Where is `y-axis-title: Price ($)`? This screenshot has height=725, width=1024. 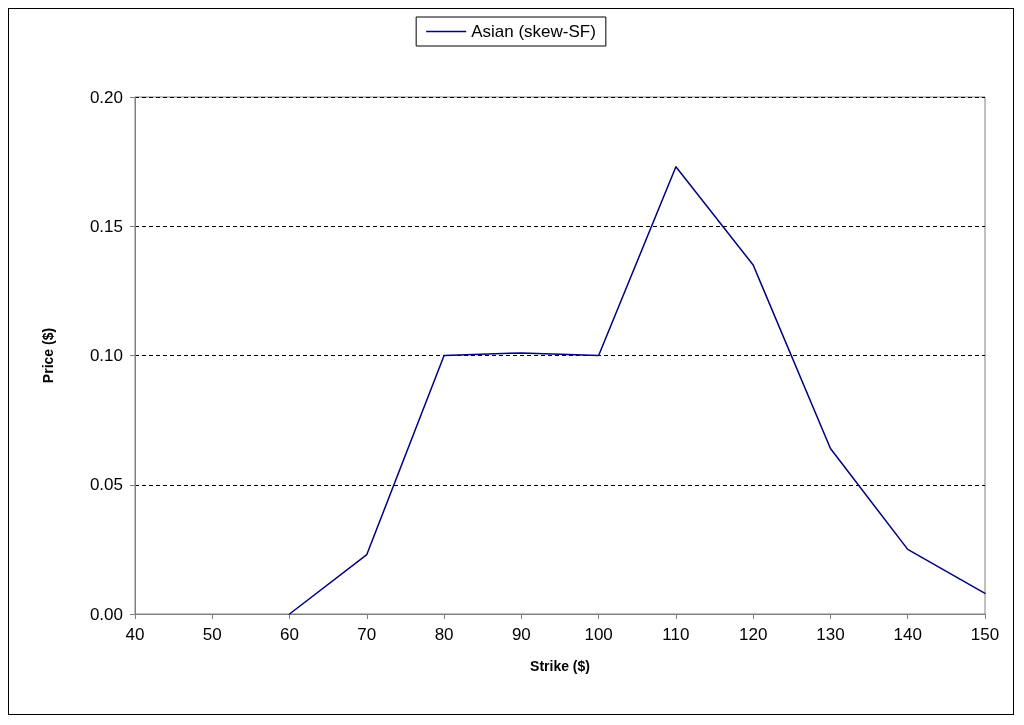
y-axis-title: Price ($) is located at coordinates (48, 355).